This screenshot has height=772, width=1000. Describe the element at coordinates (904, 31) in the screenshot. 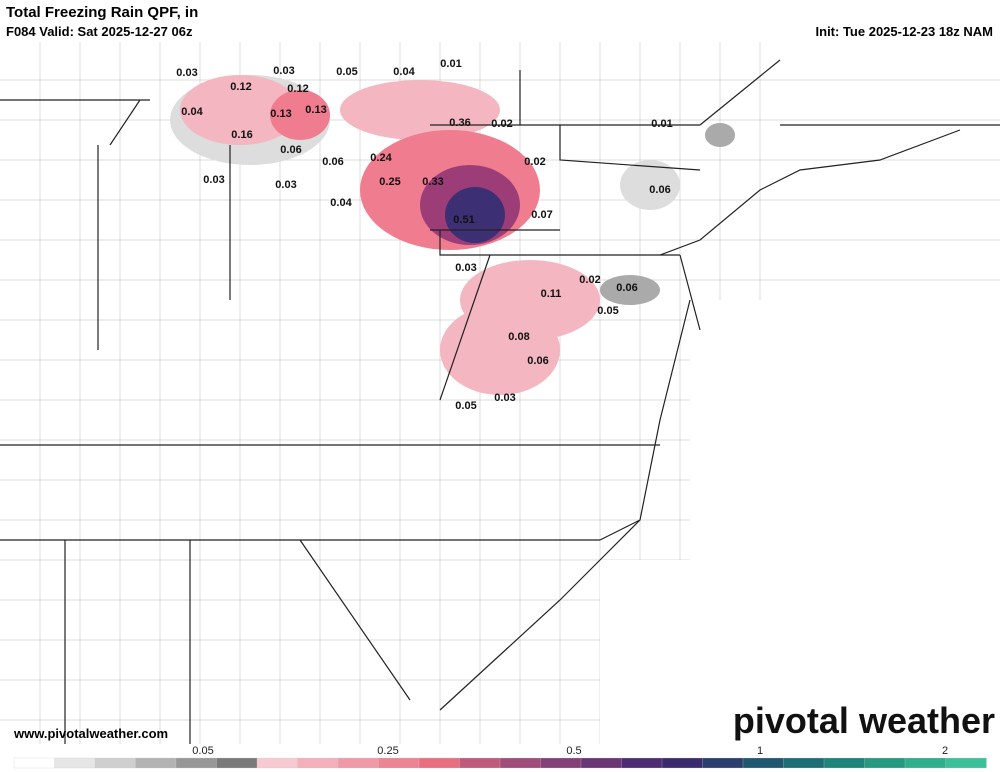

I see `init-time: Init: Tue 2025-12-23 18z NAM` at that location.